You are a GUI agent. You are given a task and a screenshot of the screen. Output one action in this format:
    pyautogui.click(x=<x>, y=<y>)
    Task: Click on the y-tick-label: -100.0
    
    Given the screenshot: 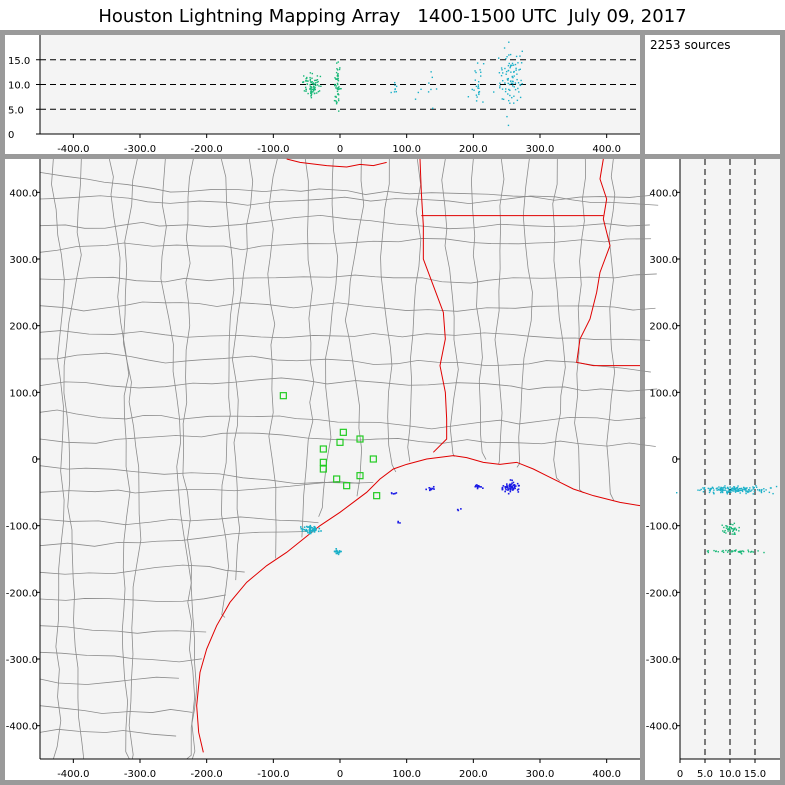 What is the action you would take?
    pyautogui.click(x=22, y=527)
    